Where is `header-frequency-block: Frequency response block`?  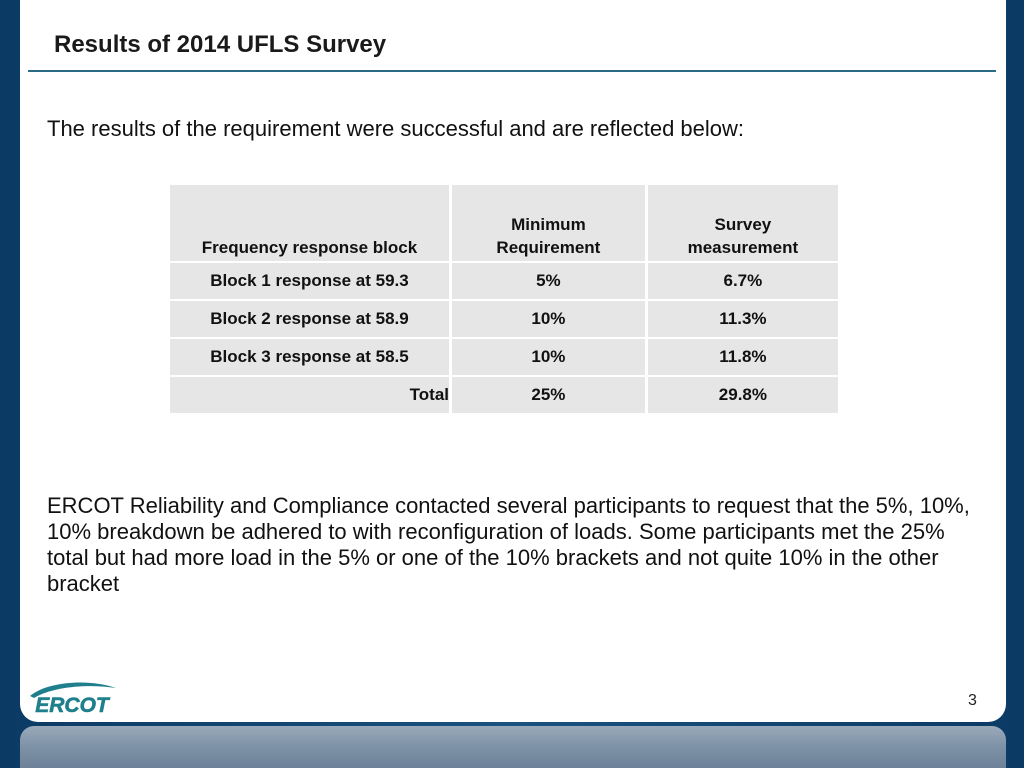 header-frequency-block: Frequency response block is located at coordinates (311, 224).